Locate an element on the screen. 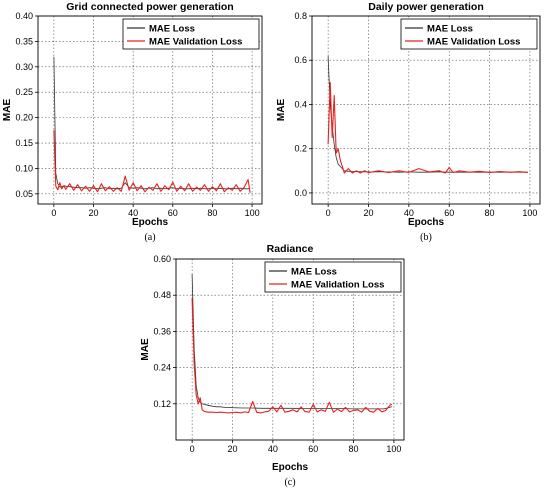 This screenshot has width=550, height=490. y-tick-label: 0.35 is located at coordinates (24, 41).